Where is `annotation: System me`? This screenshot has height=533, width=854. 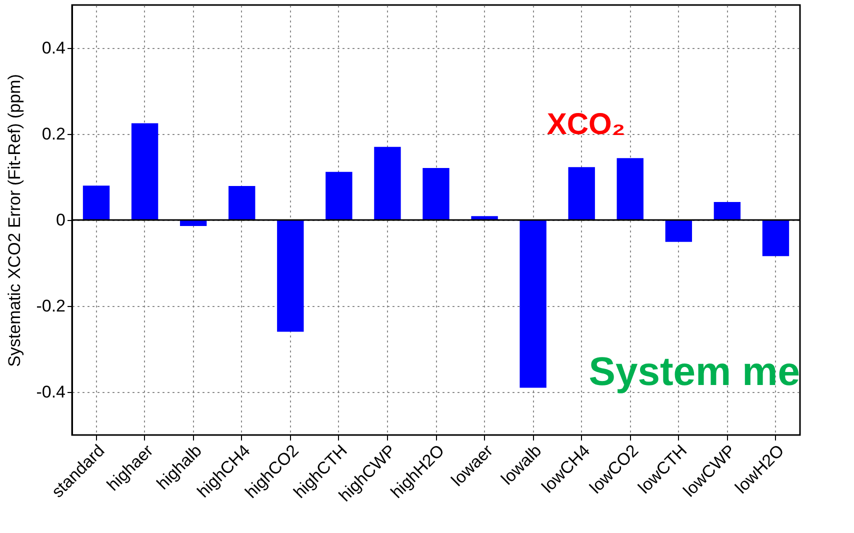 annotation: System me is located at coordinates (694, 372).